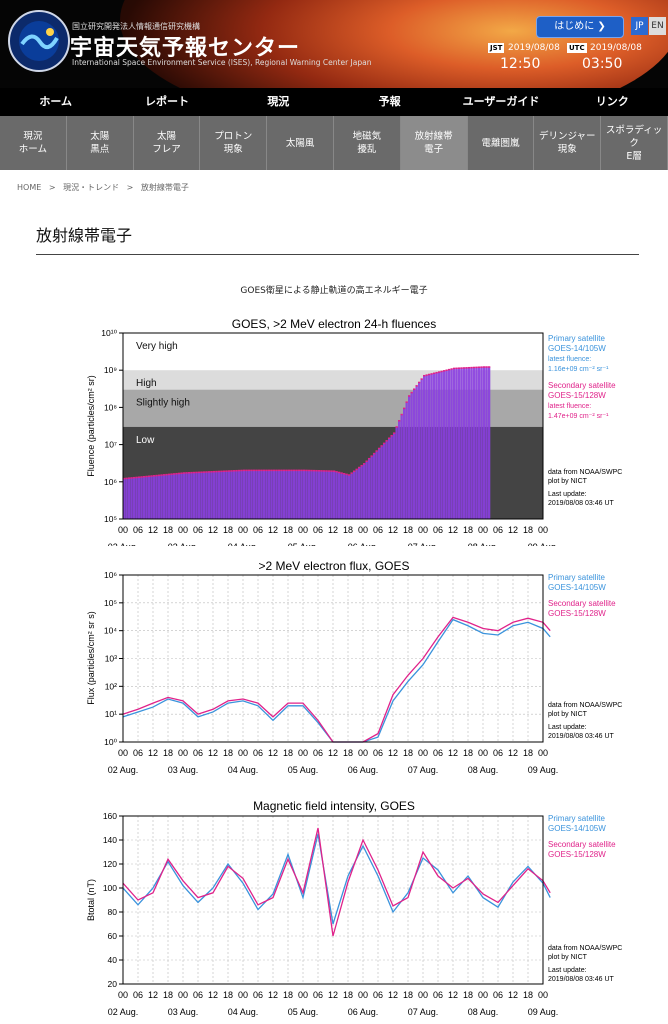  What do you see at coordinates (113, 984) in the screenshot?
I see `y-tick-label: 20` at bounding box center [113, 984].